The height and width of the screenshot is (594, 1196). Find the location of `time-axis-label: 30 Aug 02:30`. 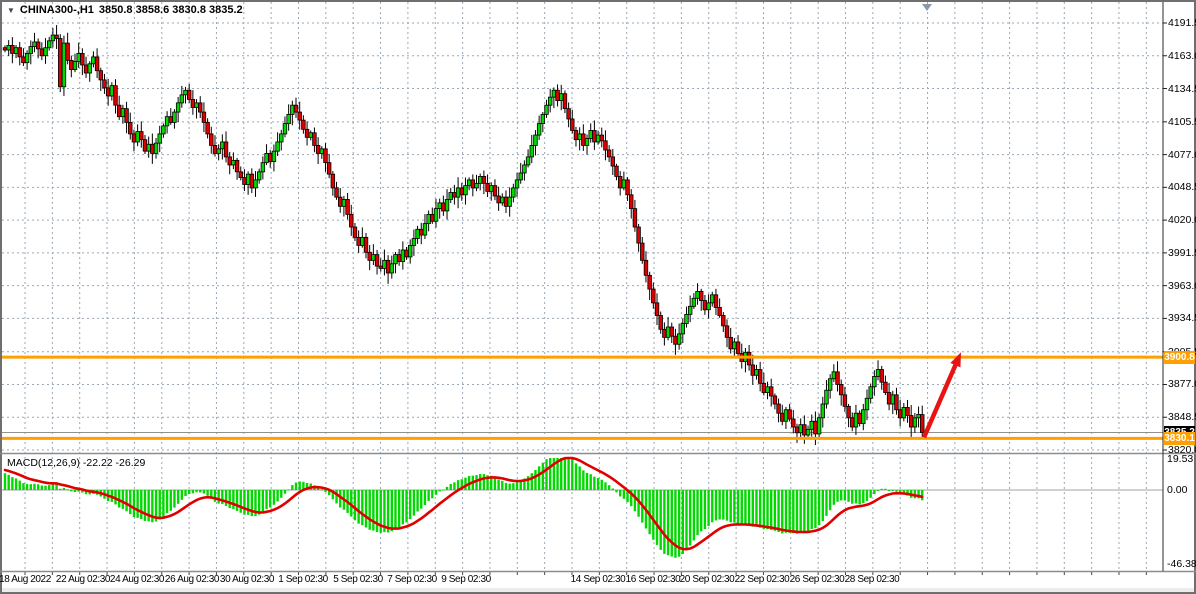

time-axis-label: 30 Aug 02:30 is located at coordinates (247, 579).